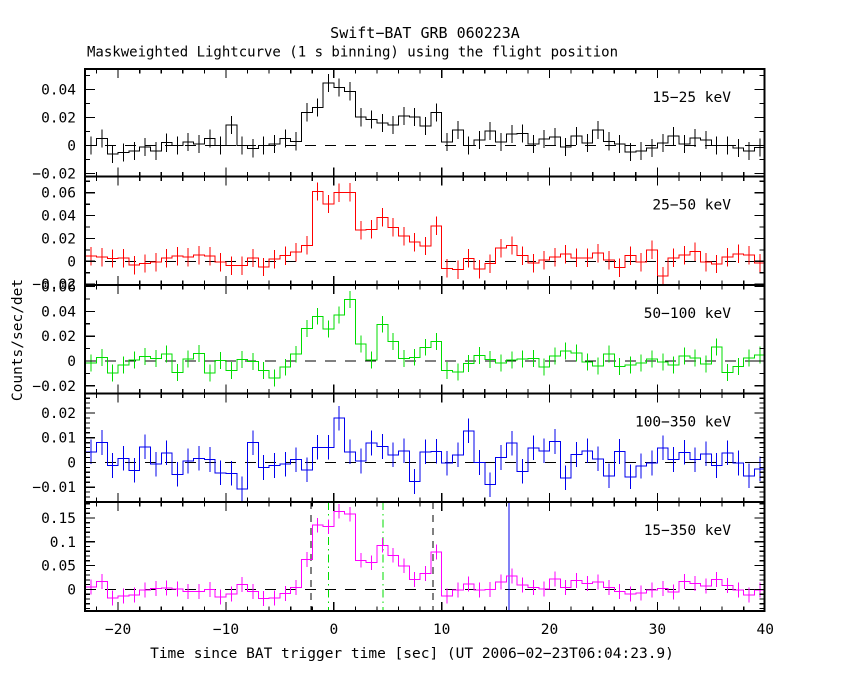  I want to click on x-tick-label: 30, so click(657, 630).